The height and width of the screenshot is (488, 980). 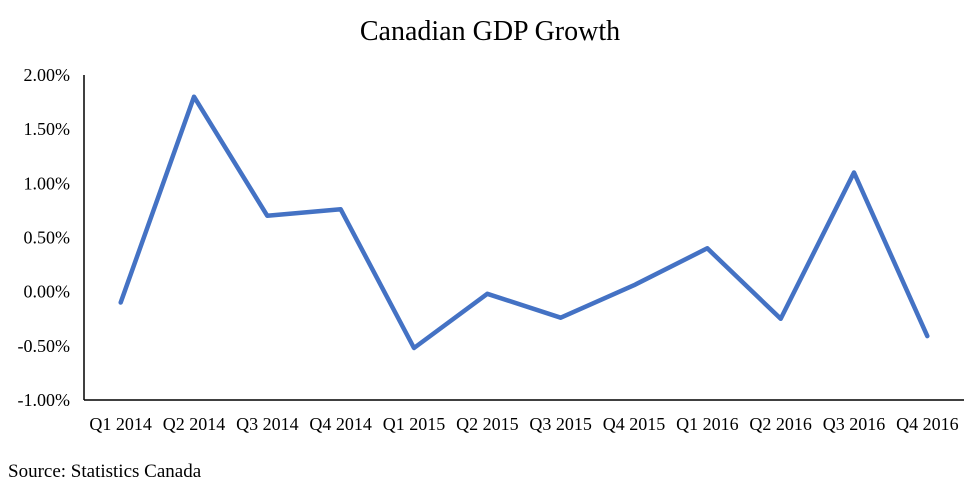 What do you see at coordinates (487, 424) in the screenshot?
I see `x-tick-label: Q2 2015` at bounding box center [487, 424].